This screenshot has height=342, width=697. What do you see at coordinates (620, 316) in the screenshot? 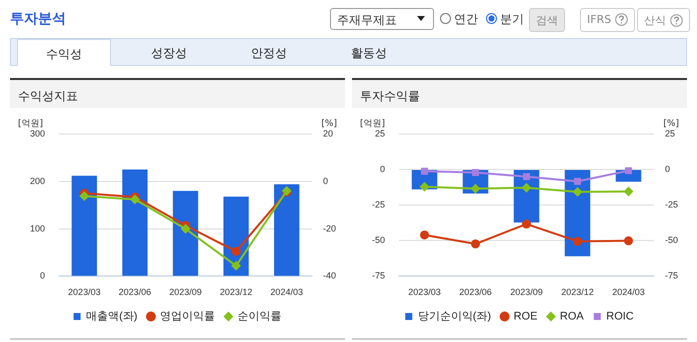
I see `legend-label: ROIC` at bounding box center [620, 316].